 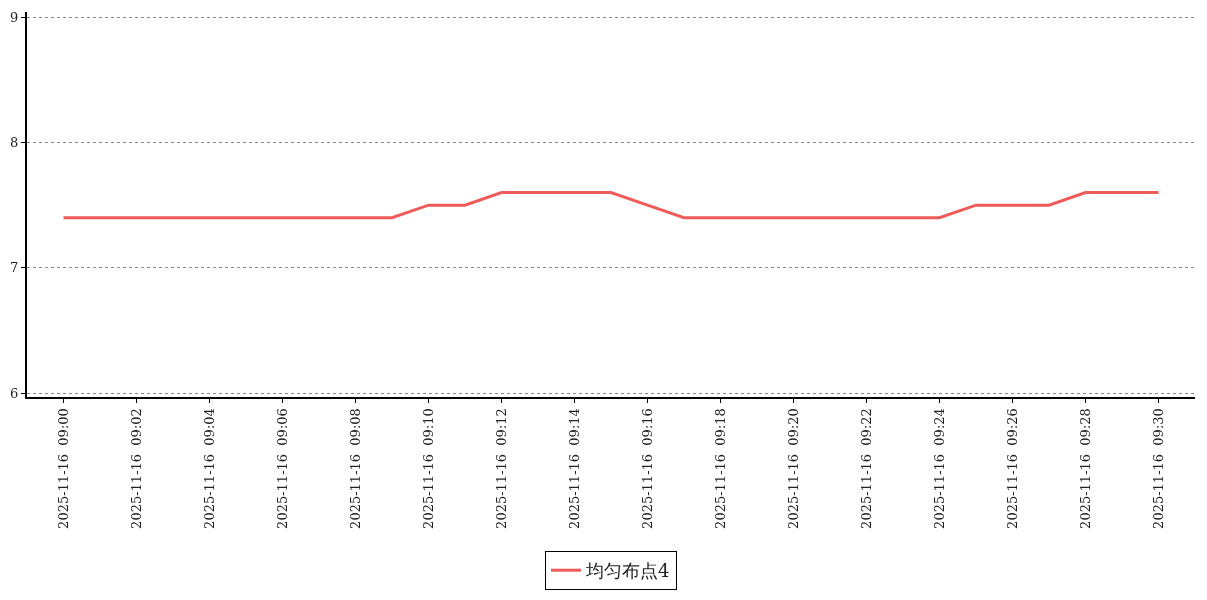 What do you see at coordinates (428, 468) in the screenshot?
I see `x-tick-label: 2025-11-16 09:10` at bounding box center [428, 468].